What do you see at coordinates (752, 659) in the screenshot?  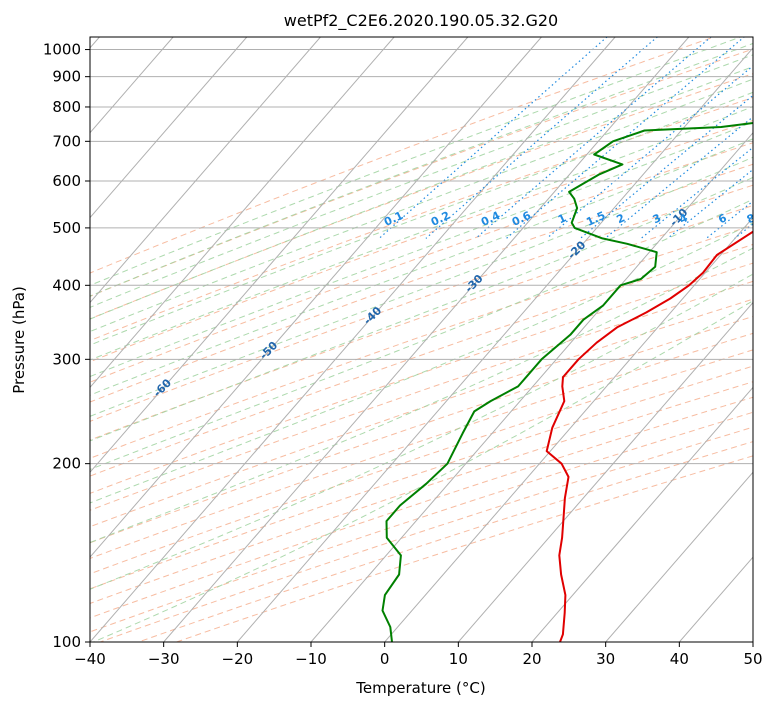 I see `x-tick-label: 50` at bounding box center [752, 659].